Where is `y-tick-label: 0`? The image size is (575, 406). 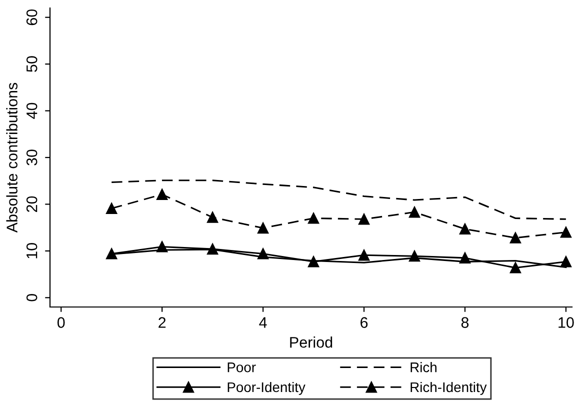
y-tick-label: 0 is located at coordinates (32, 298).